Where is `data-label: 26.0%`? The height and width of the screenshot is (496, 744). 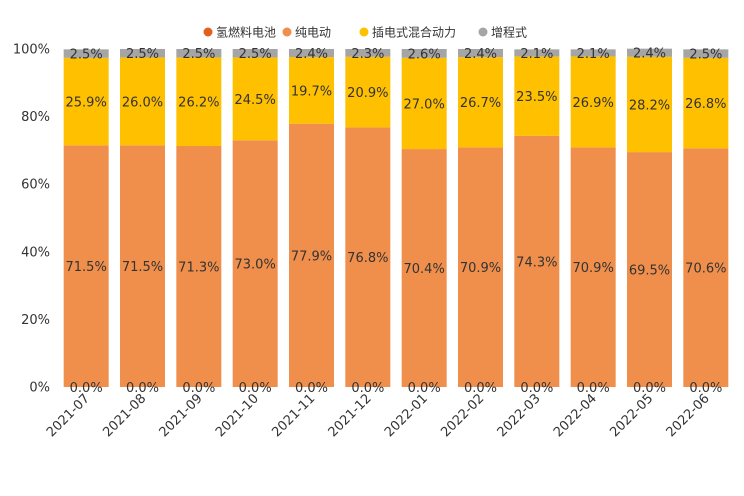
data-label: 26.0% is located at coordinates (142, 102).